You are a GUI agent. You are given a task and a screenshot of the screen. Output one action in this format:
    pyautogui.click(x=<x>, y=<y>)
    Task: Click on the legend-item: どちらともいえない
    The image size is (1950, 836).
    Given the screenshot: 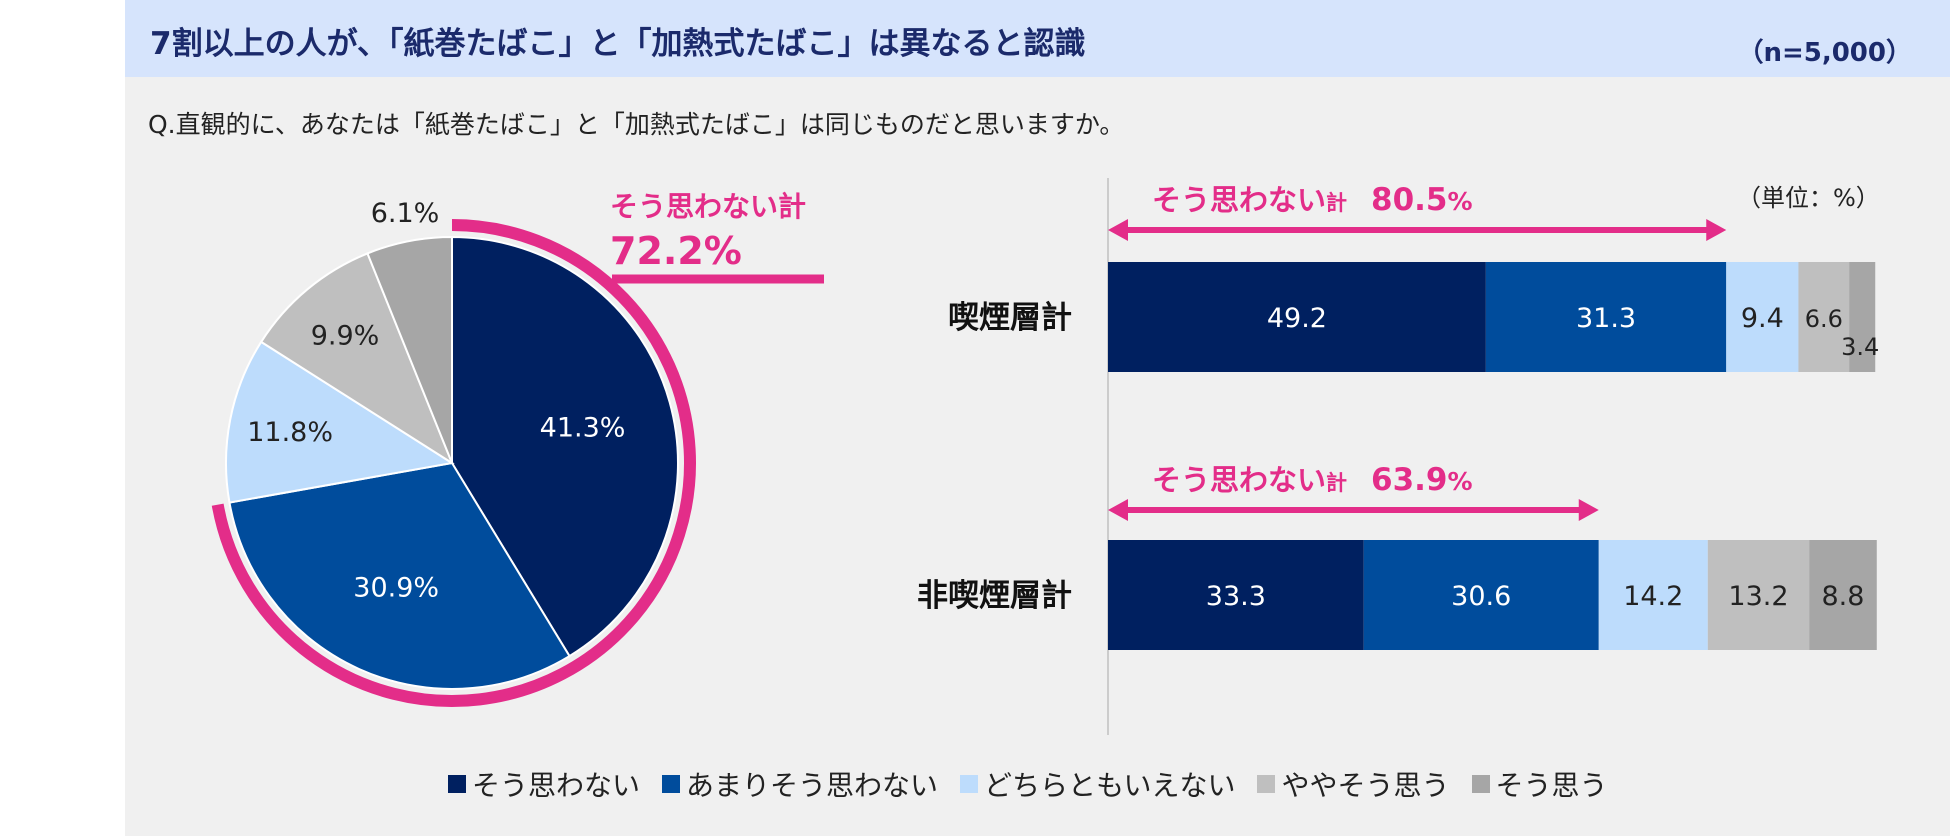 What is the action you would take?
    pyautogui.click(x=1097, y=784)
    